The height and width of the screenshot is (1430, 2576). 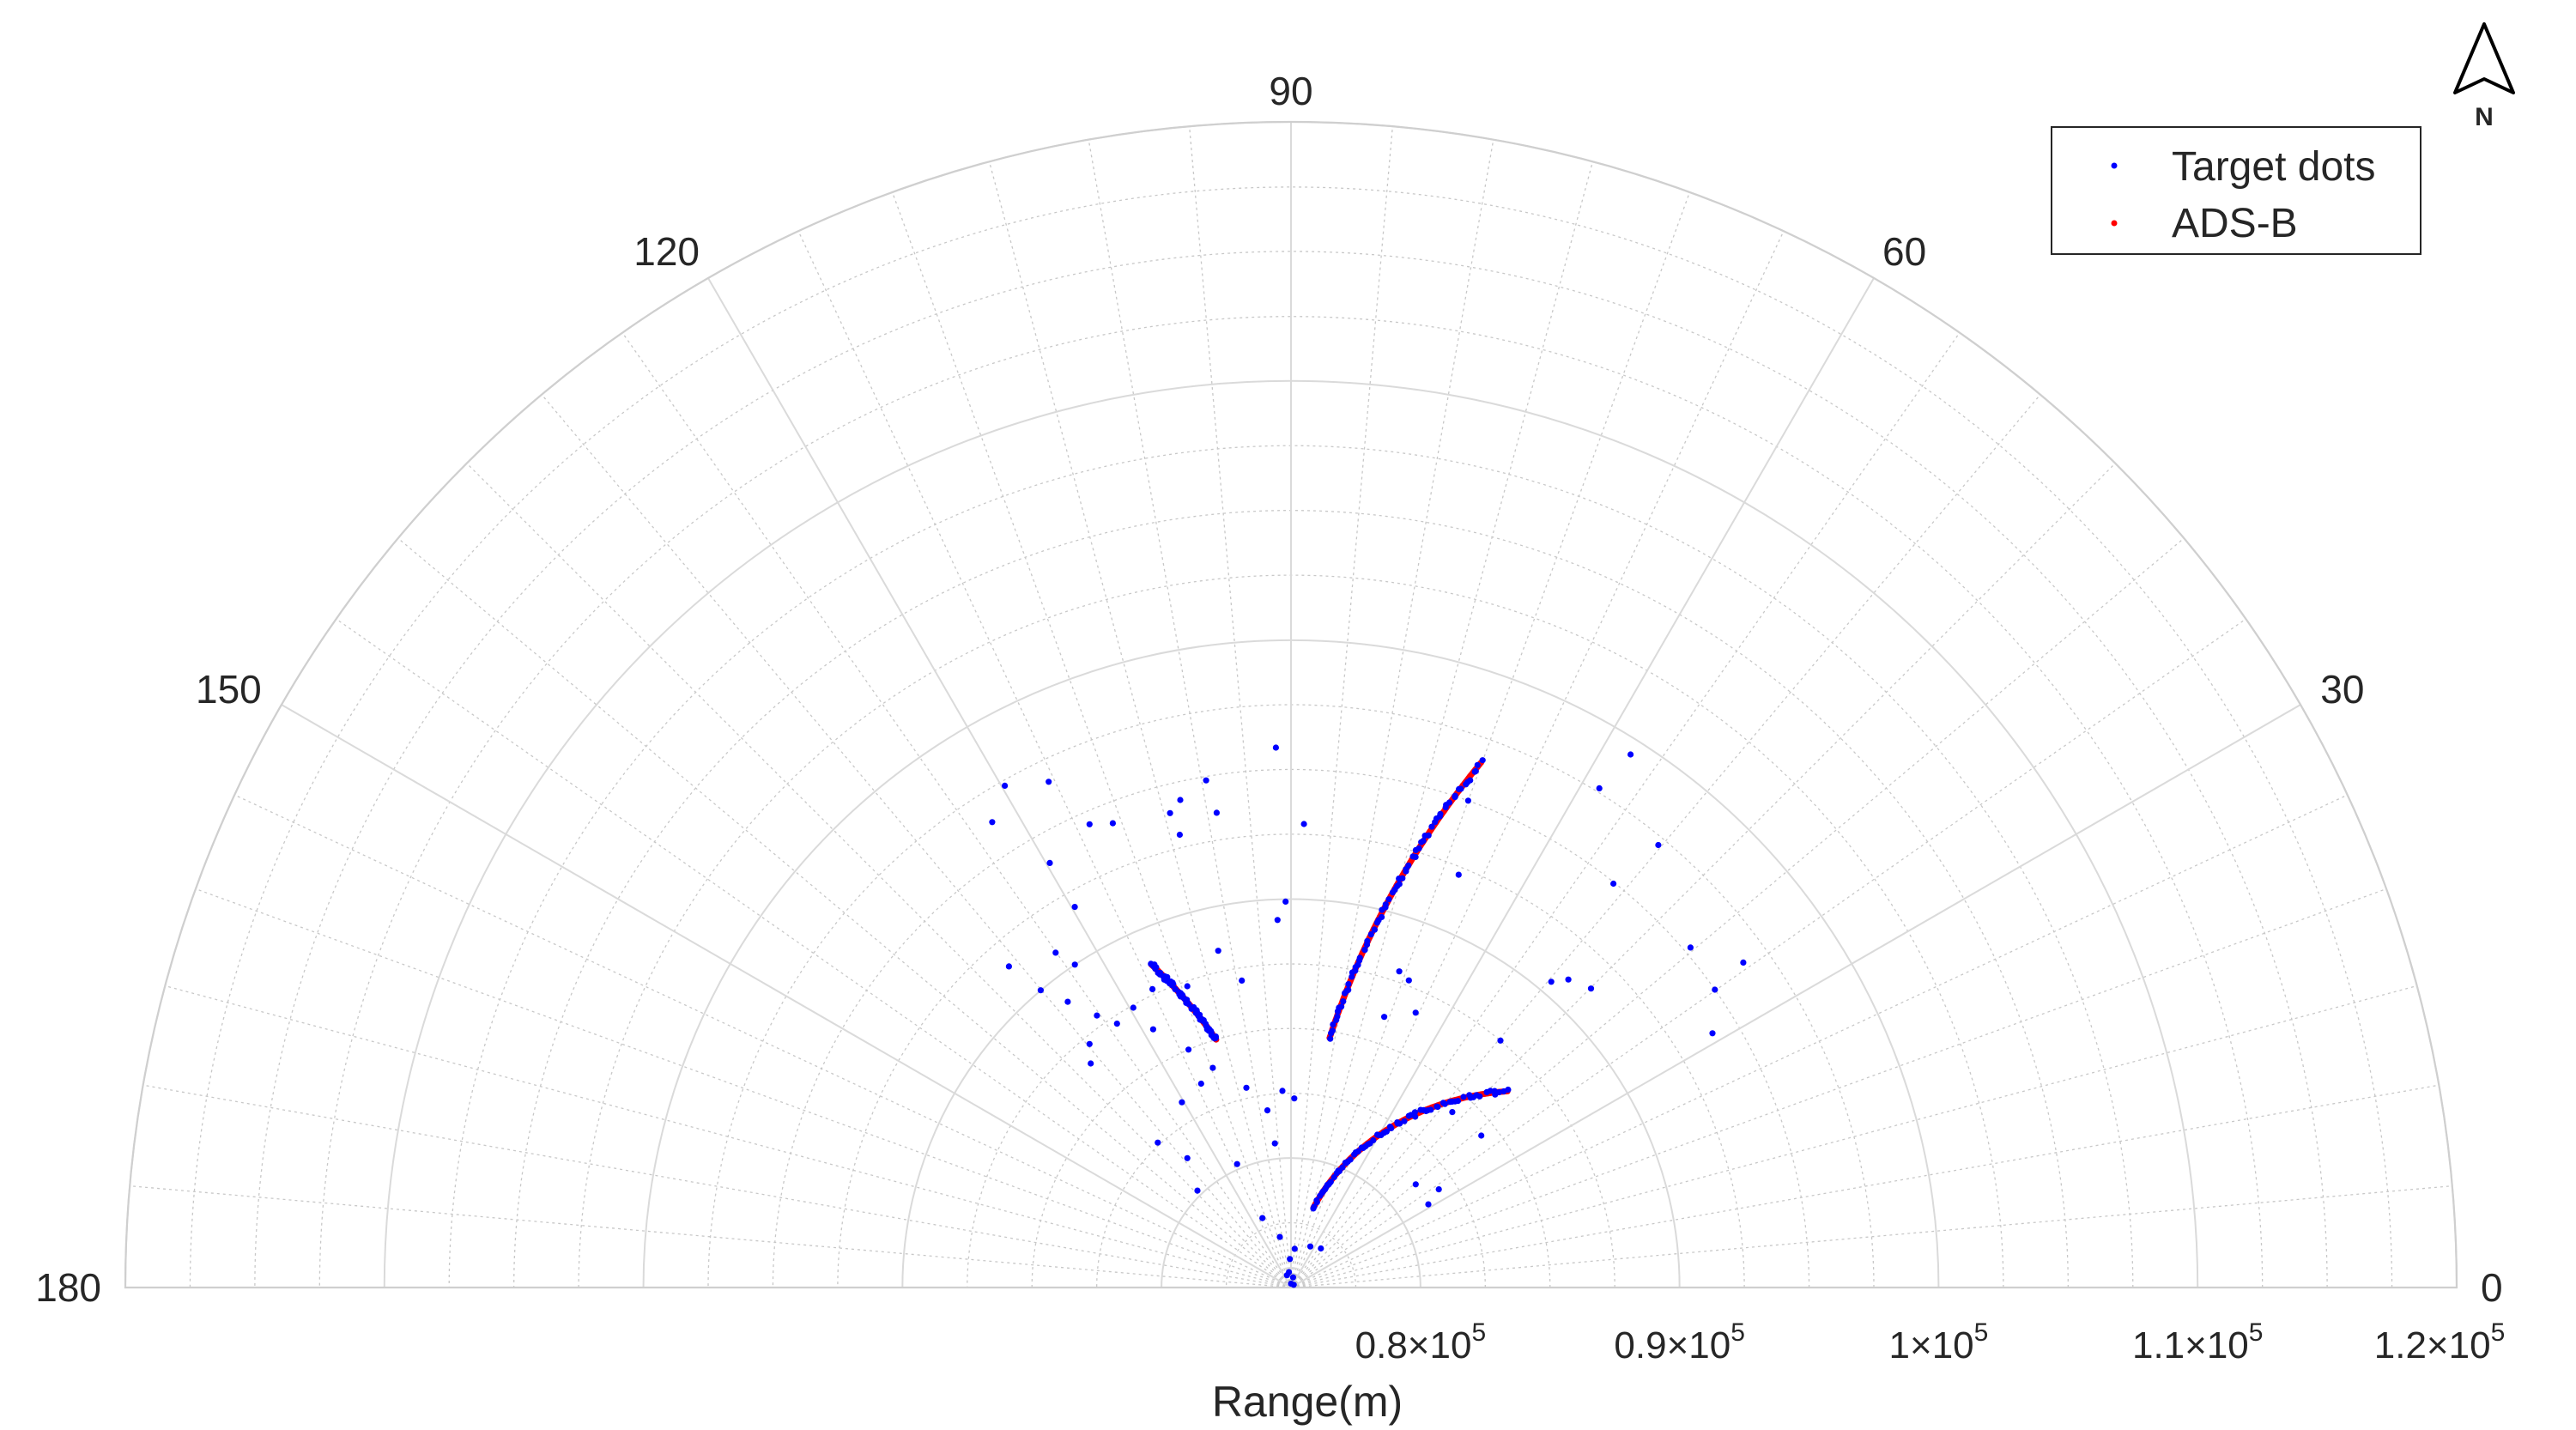 I want to click on ads-b-series, so click(x=1329, y=985).